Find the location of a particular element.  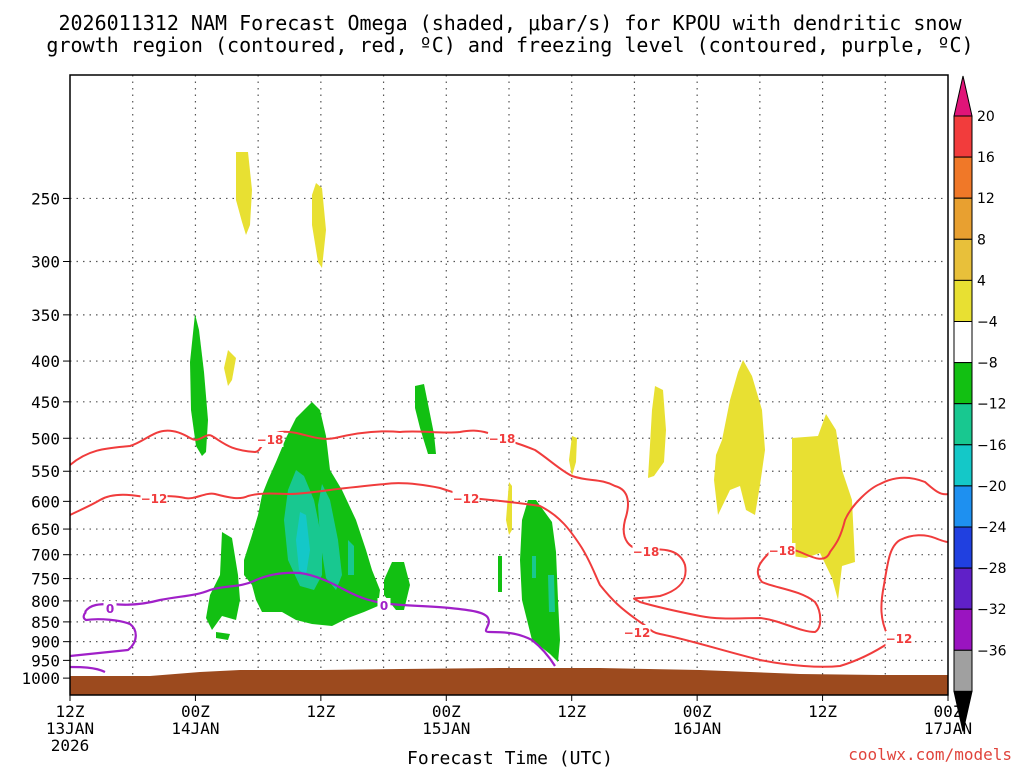

y-tick-label: 400 is located at coordinates (45, 361).